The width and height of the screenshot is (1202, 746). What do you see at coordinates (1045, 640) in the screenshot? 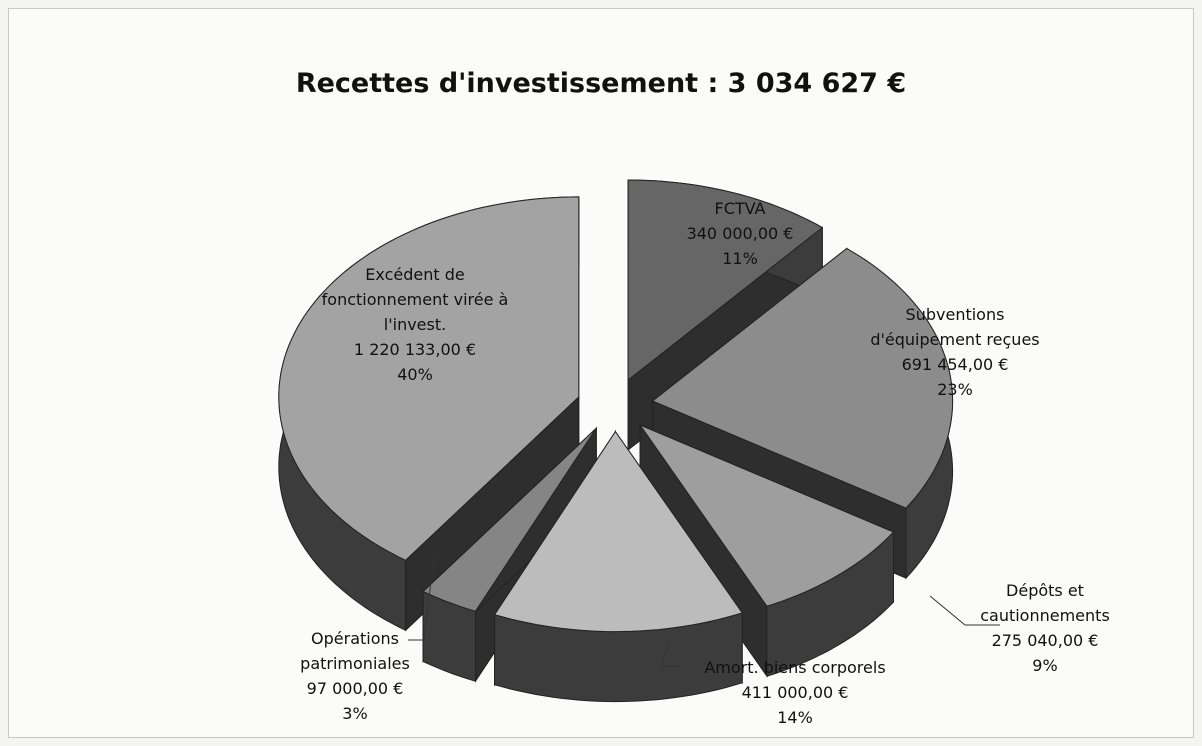
I see `label-value: 275 040,00 €` at bounding box center [1045, 640].